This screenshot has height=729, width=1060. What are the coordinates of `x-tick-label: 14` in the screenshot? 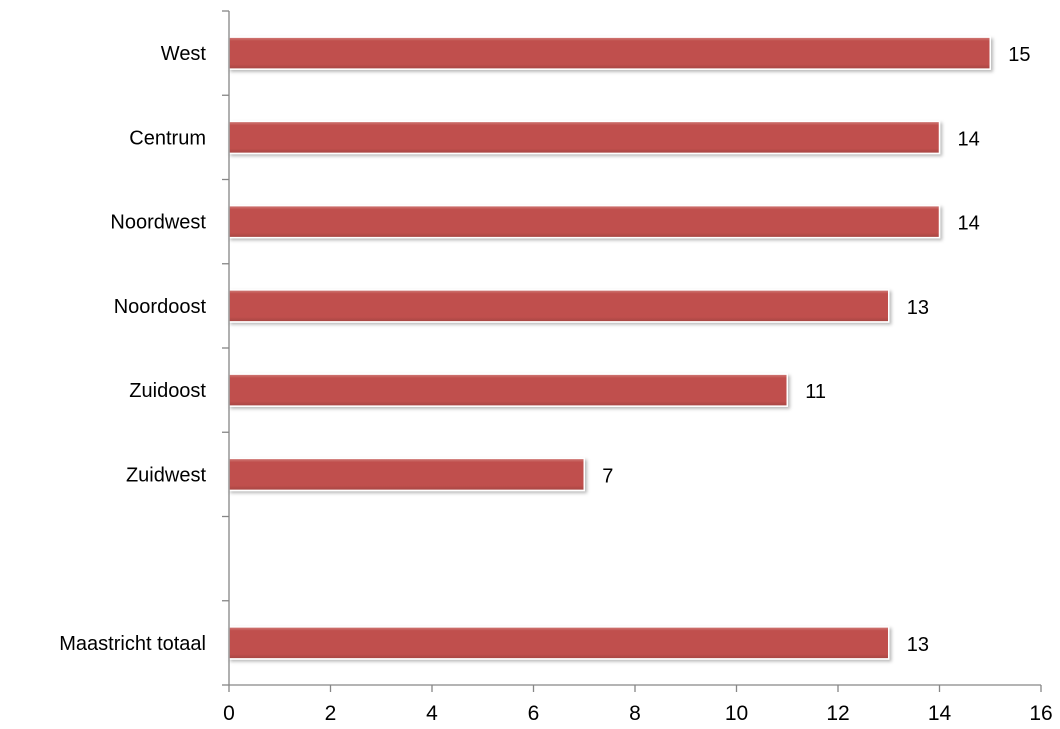 It's located at (940, 713).